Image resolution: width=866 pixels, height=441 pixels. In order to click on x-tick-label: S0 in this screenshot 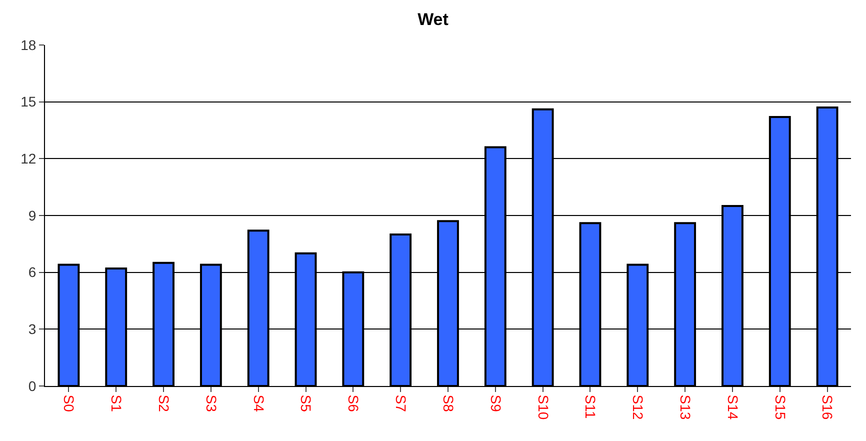, I will do `click(69, 403)`.